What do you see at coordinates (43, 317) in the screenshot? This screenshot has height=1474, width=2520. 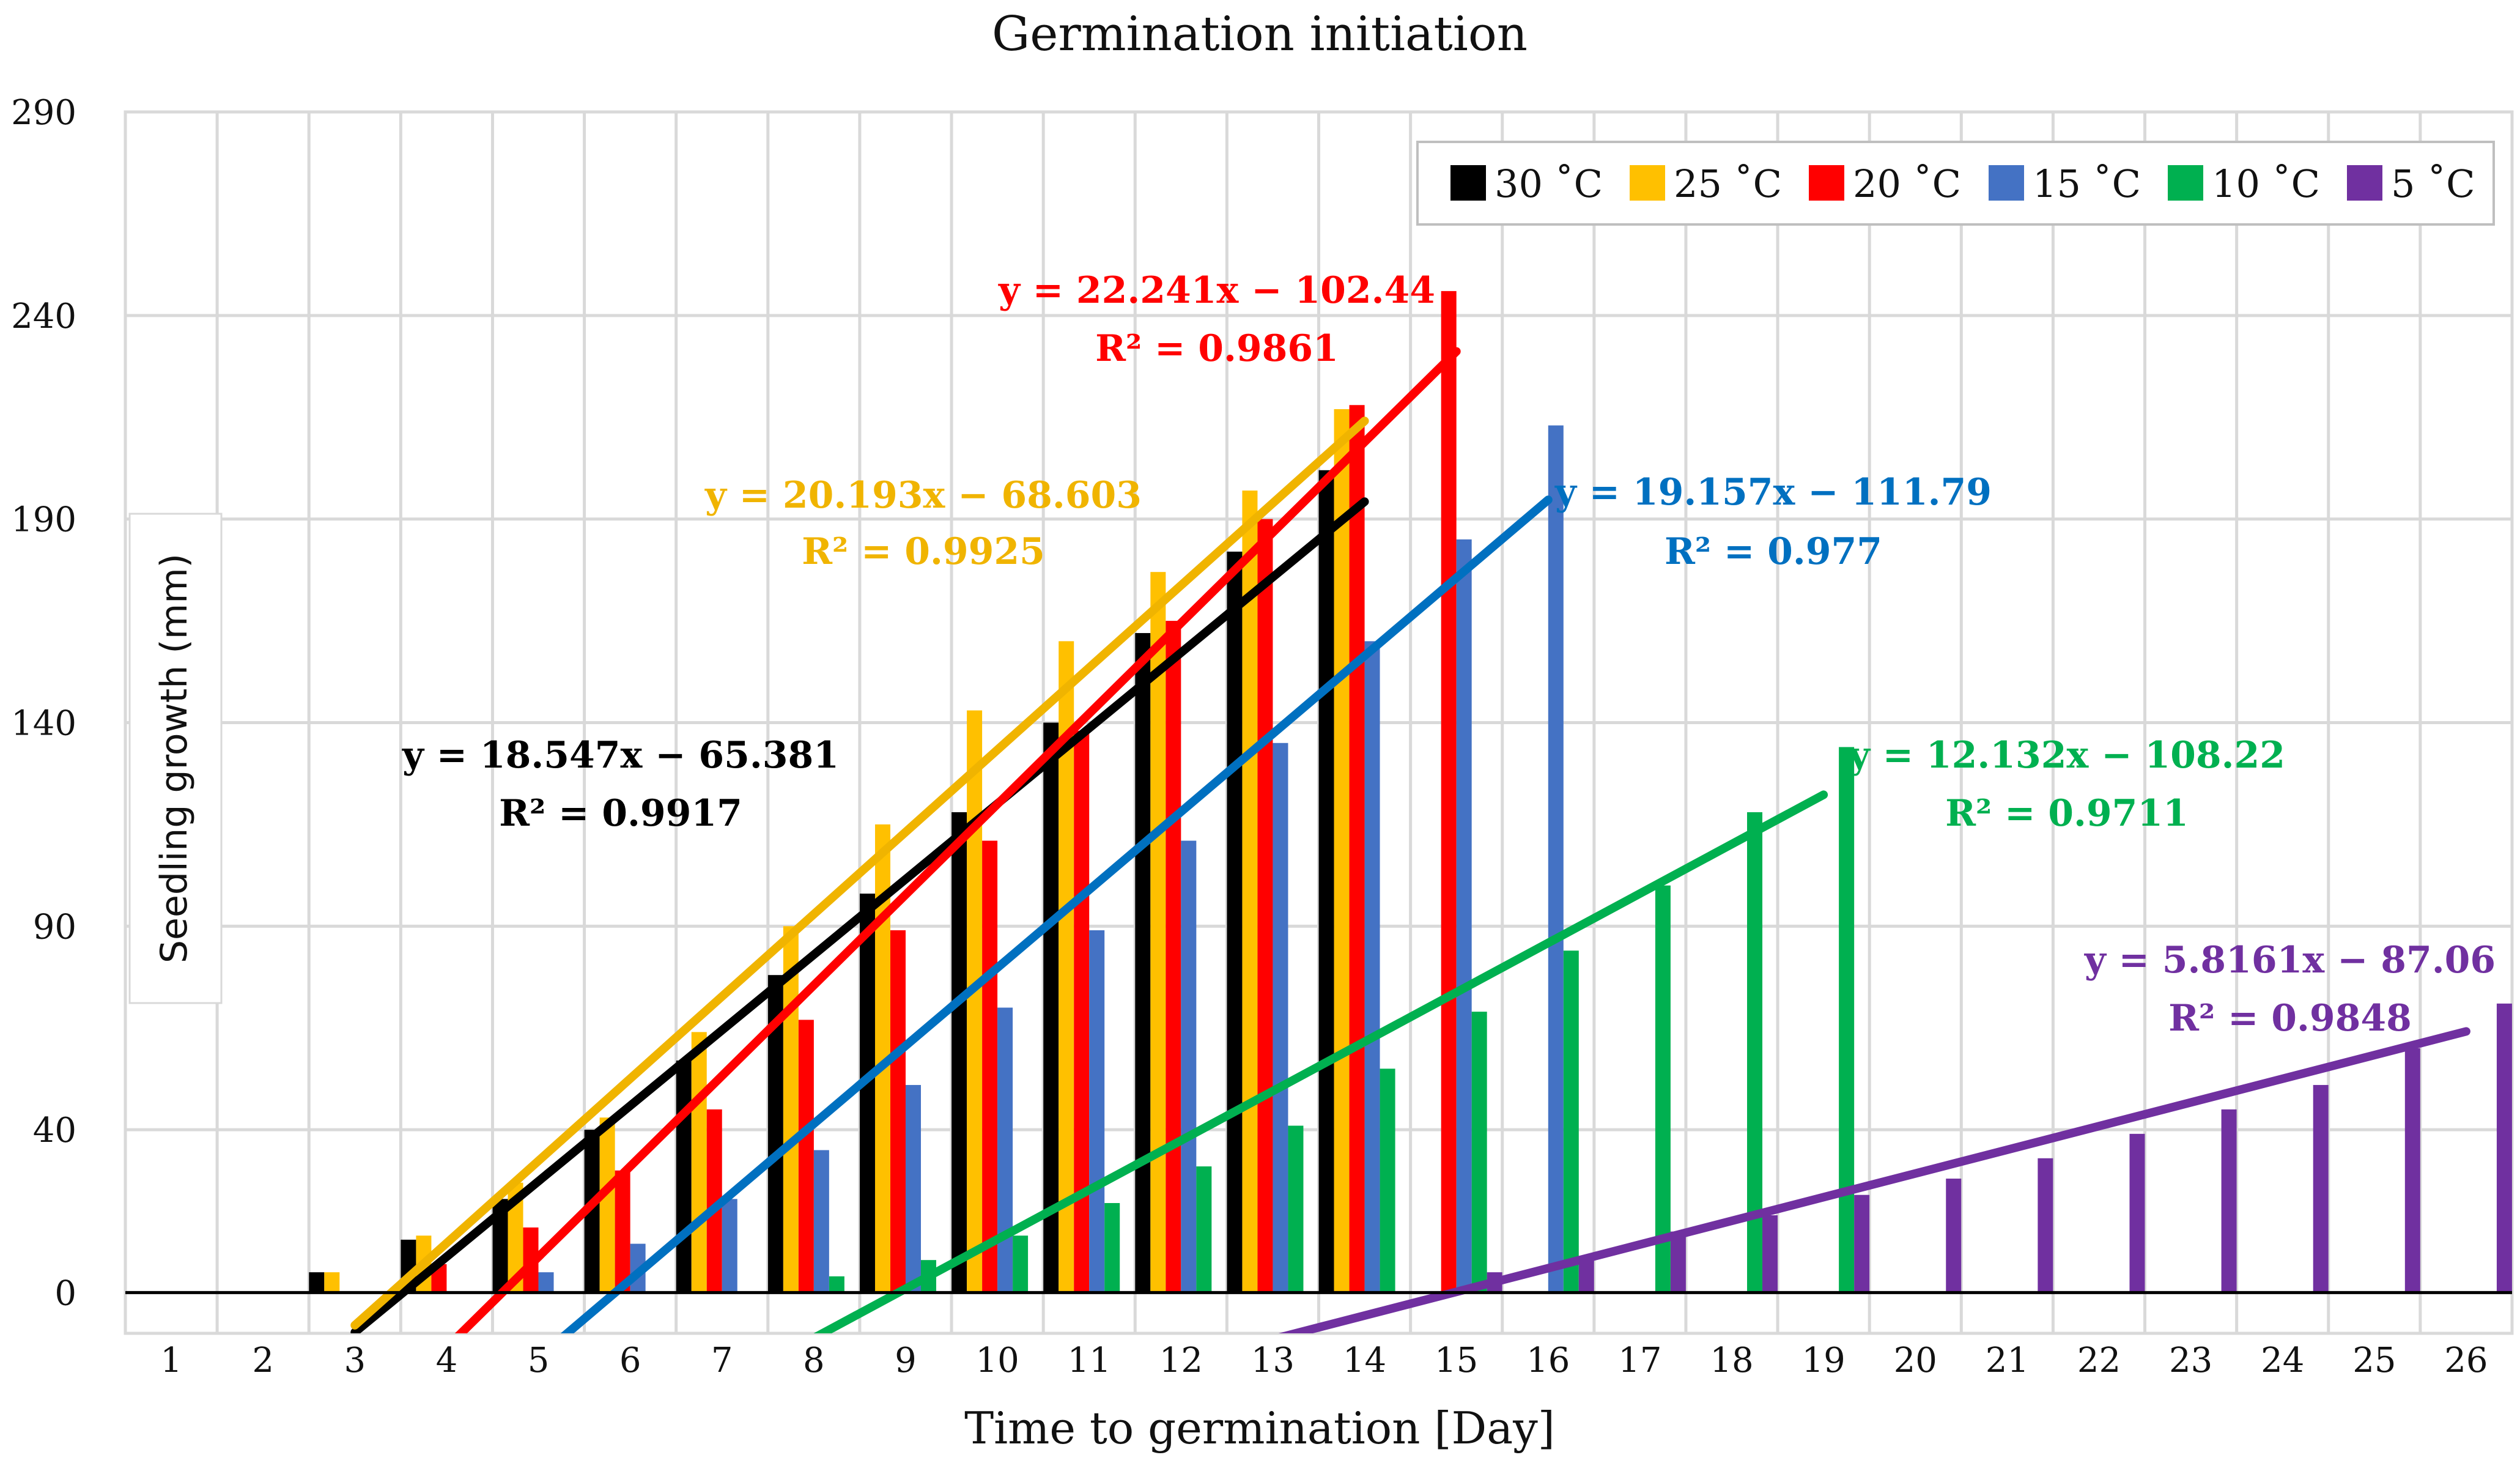 I see `y-tick-label: 240` at bounding box center [43, 317].